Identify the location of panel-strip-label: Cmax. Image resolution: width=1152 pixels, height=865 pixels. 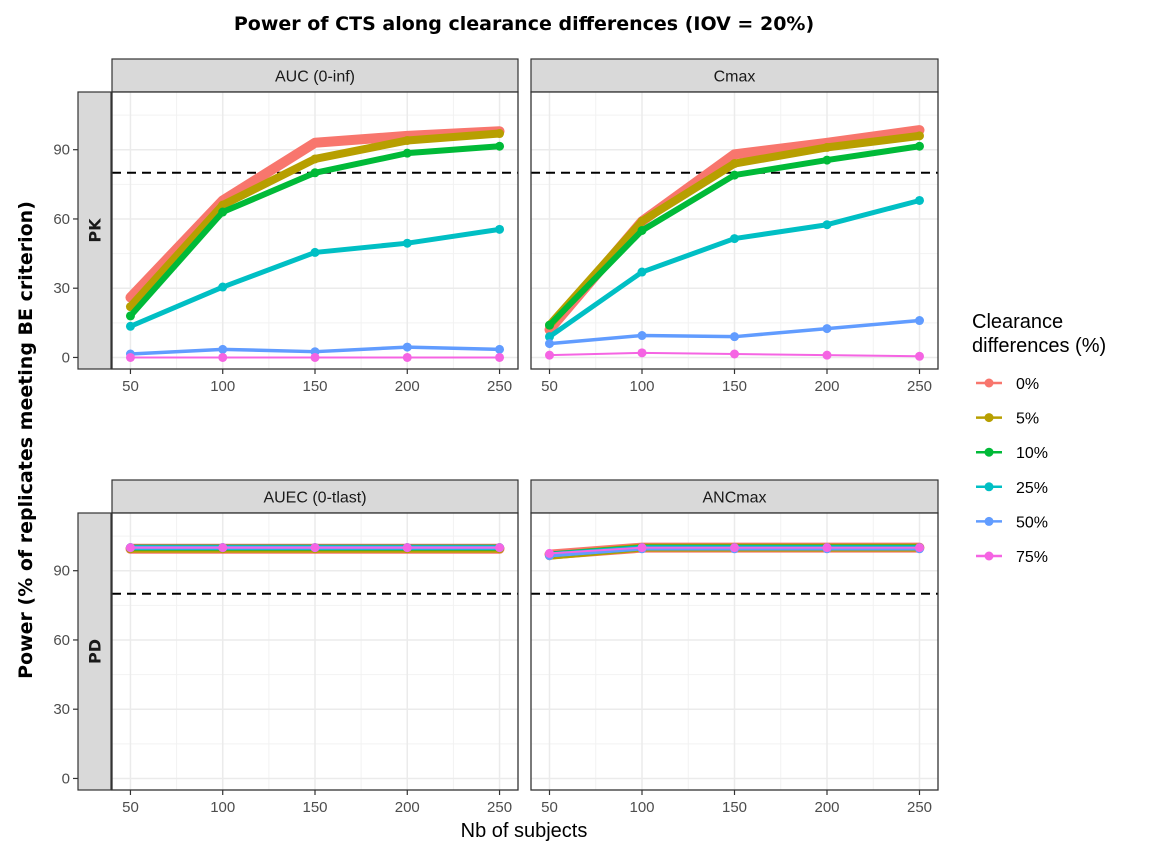
(735, 77).